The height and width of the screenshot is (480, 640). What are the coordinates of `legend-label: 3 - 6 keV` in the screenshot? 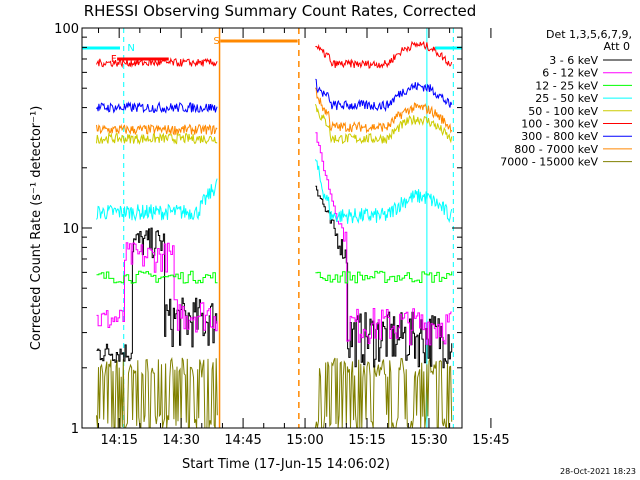 It's located at (573, 60).